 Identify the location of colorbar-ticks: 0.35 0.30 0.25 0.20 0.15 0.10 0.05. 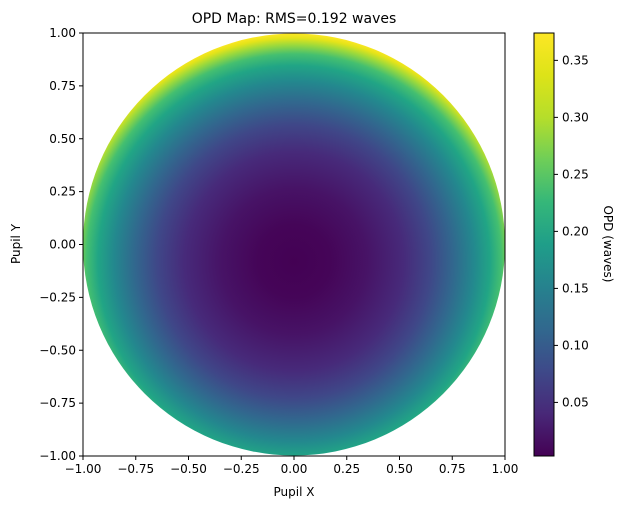
(571, 231).